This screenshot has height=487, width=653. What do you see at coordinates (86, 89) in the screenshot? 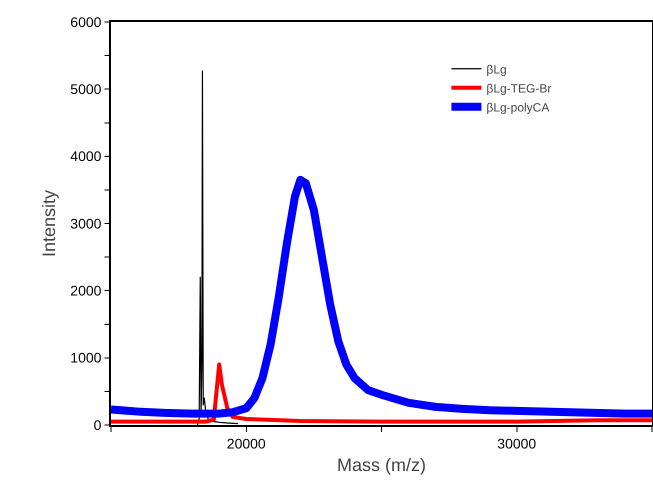
I see `y-tick-label: 5000` at bounding box center [86, 89].